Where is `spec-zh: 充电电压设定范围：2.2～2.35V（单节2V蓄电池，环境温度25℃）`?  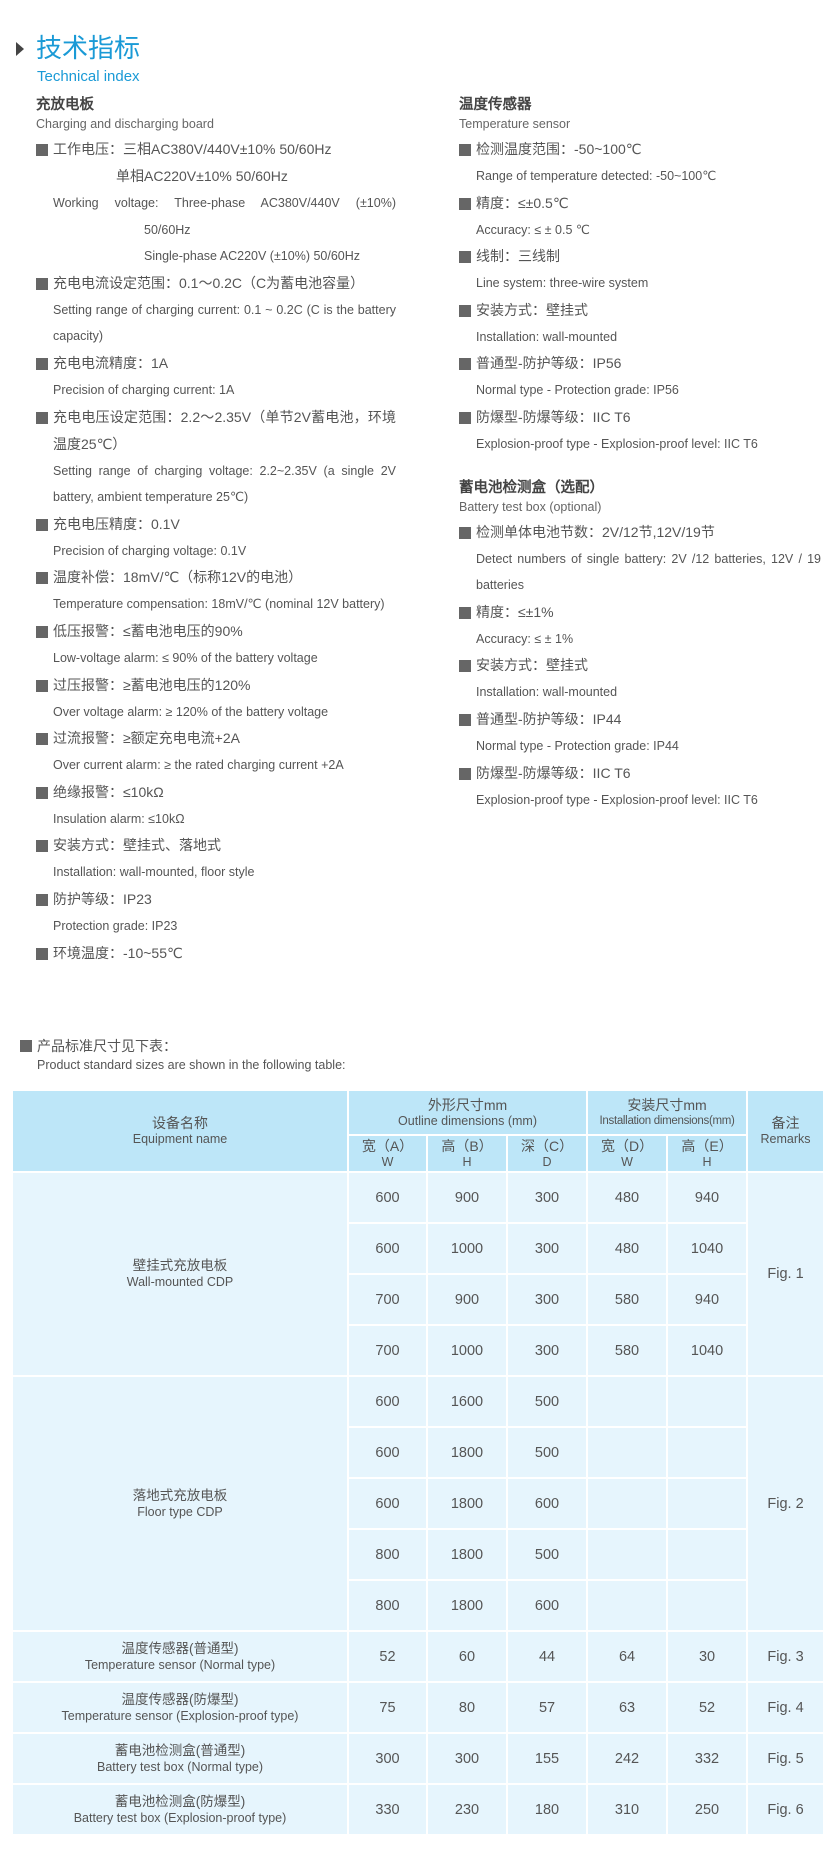
spec-zh: 充电电压设定范围：2.2～2.35V（单节2V蓄电池，环境温度25℃） is located at coordinates (224, 430).